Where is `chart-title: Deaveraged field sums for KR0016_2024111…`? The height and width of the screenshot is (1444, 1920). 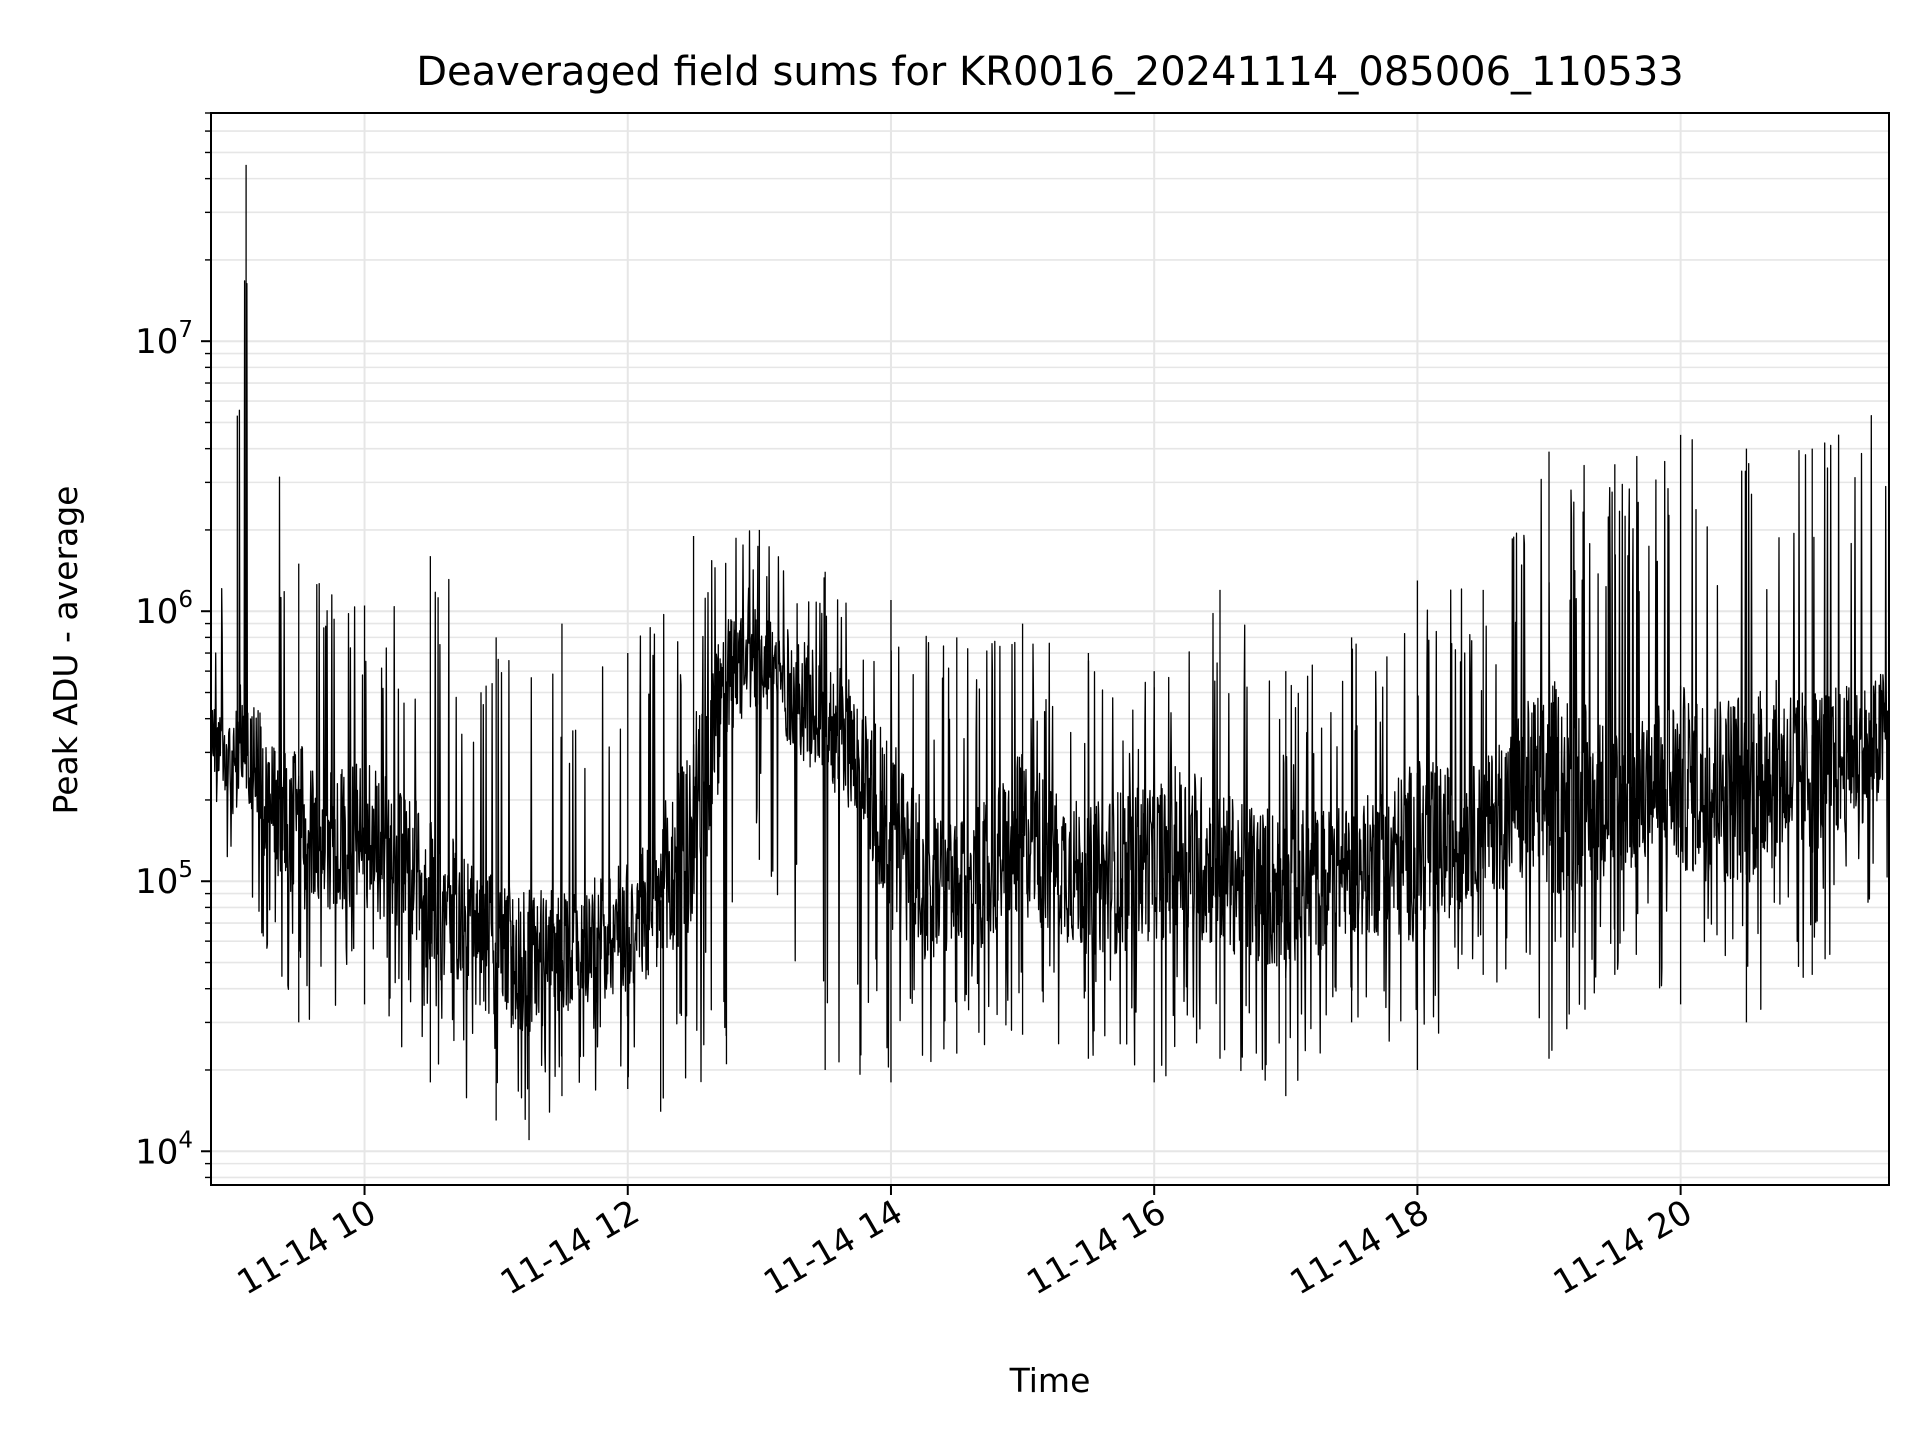 chart-title: Deaveraged field sums for KR0016_2024111… is located at coordinates (1050, 72).